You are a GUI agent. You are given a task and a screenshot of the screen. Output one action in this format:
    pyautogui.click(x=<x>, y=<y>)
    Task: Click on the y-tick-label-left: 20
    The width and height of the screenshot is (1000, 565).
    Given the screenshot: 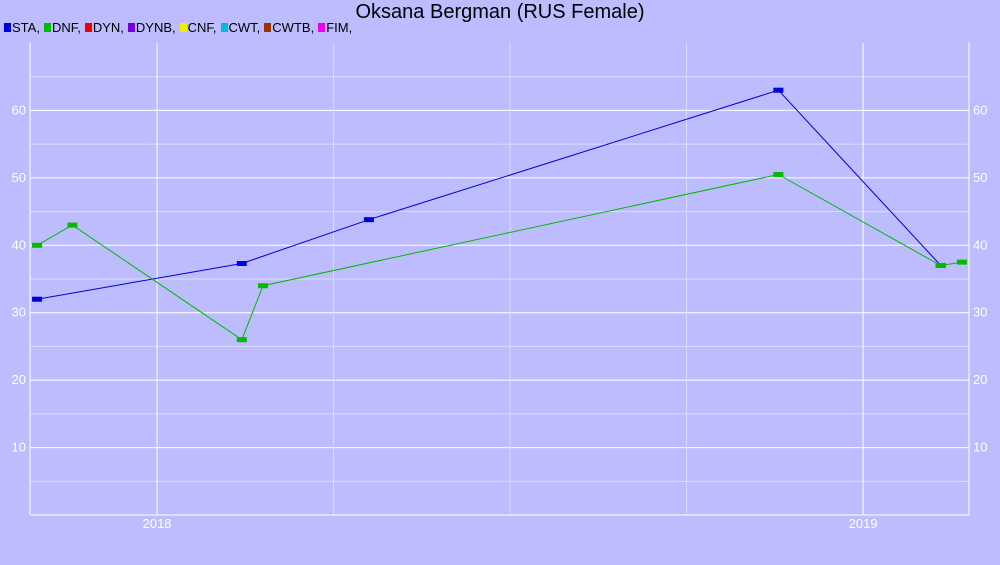 What is the action you would take?
    pyautogui.click(x=19, y=379)
    